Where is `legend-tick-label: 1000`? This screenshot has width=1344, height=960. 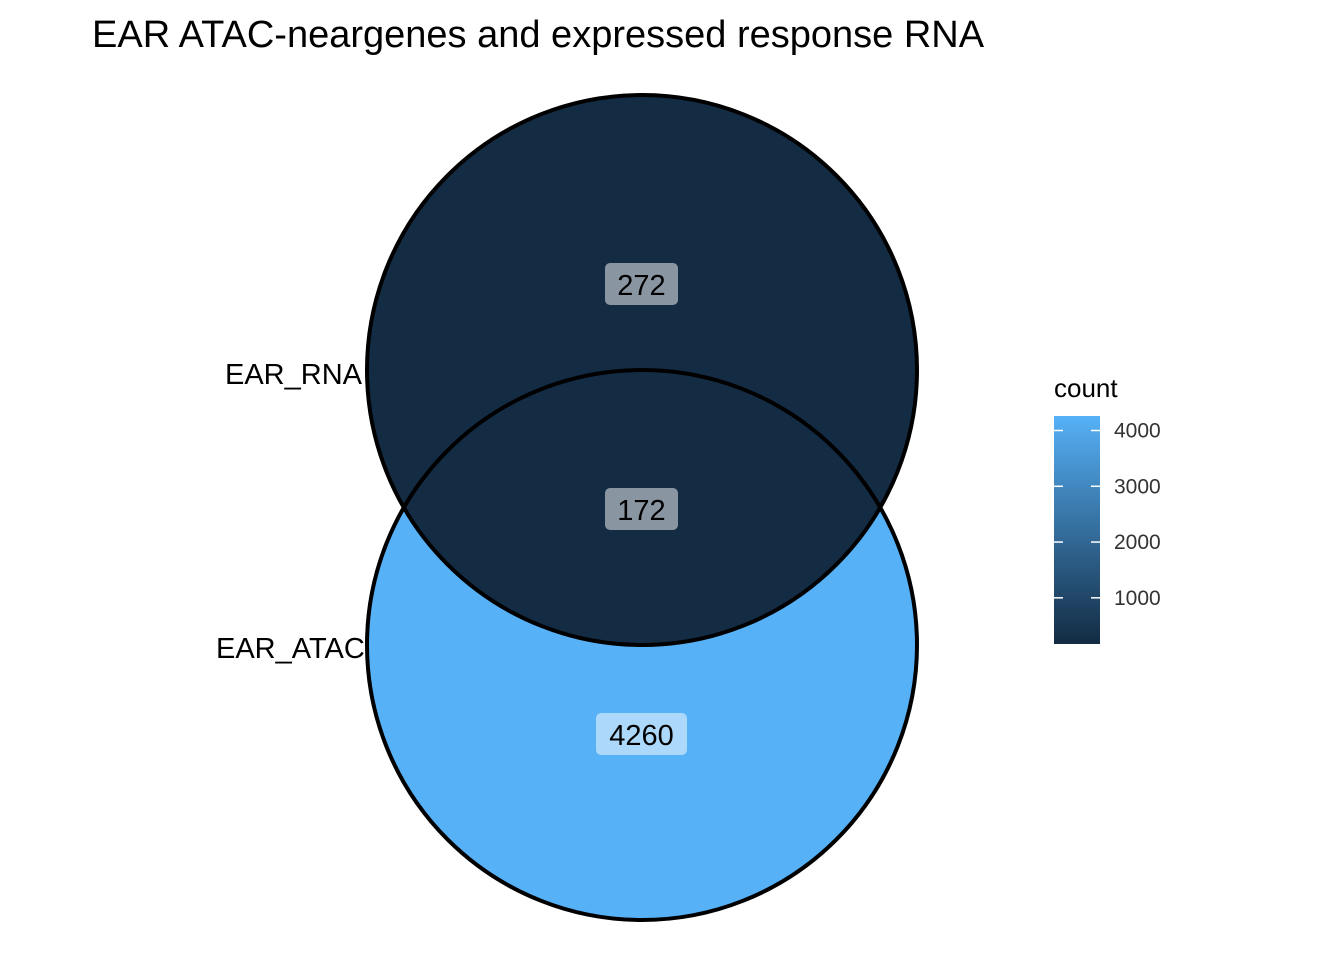 legend-tick-label: 1000 is located at coordinates (1137, 598).